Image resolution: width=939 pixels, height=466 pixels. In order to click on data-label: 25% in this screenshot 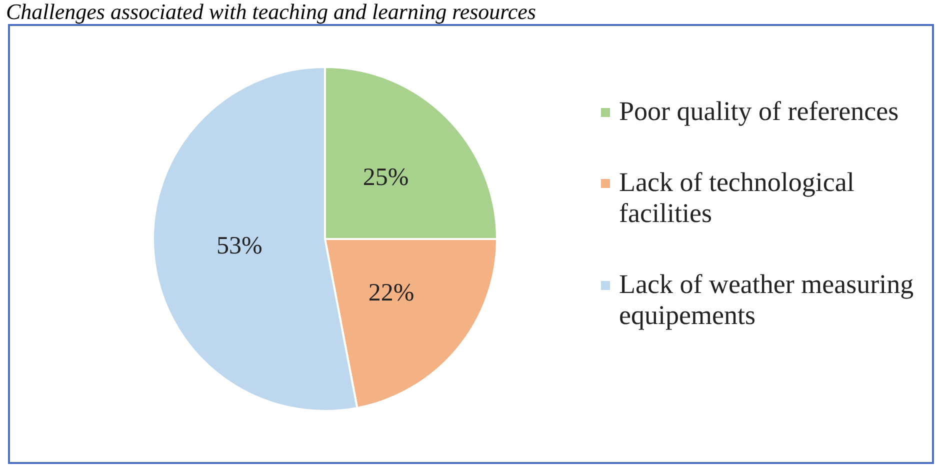, I will do `click(385, 177)`.